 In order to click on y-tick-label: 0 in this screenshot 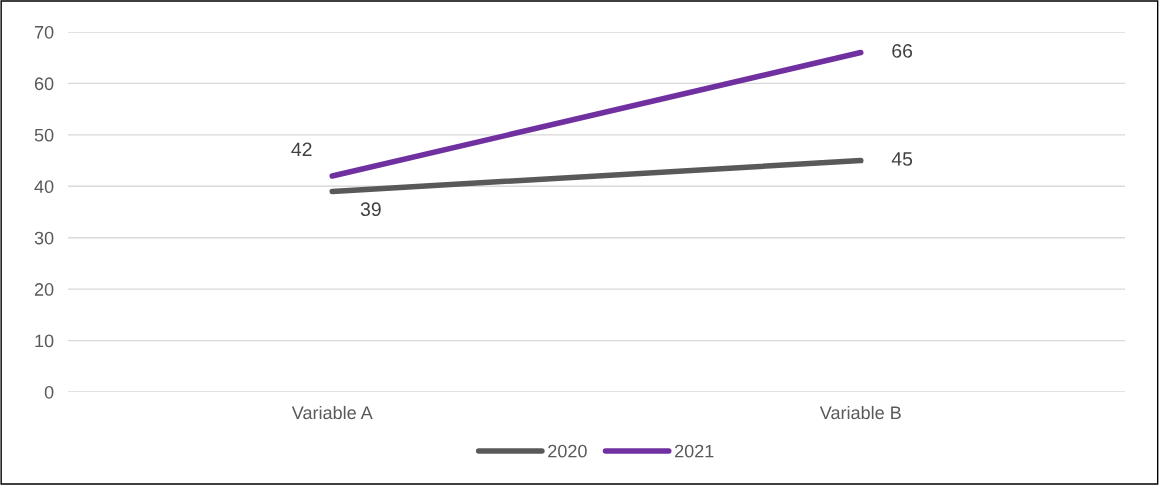, I will do `click(49, 392)`.